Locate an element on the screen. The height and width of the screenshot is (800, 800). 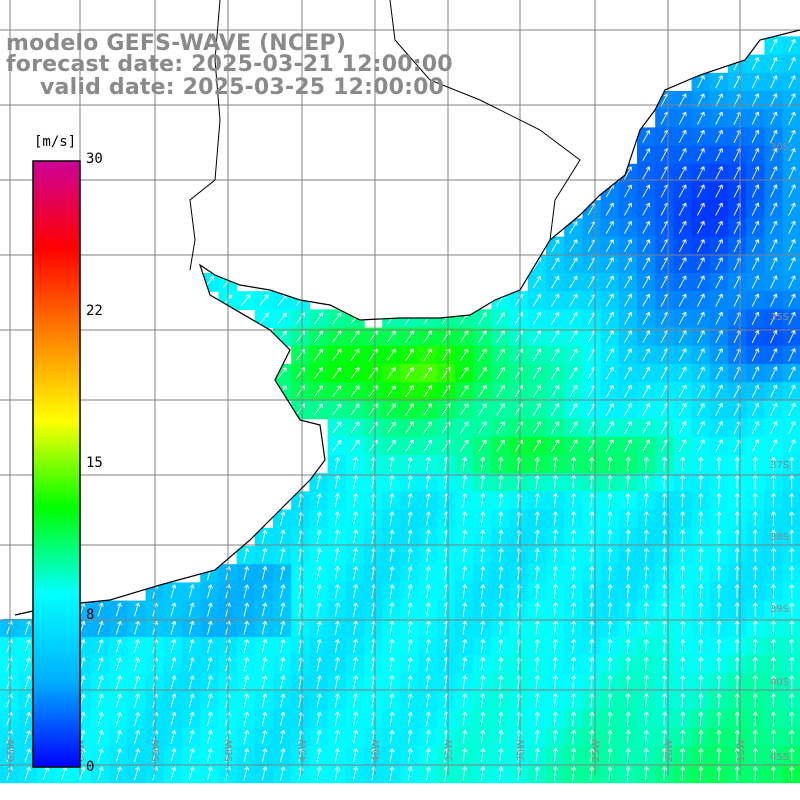
colorbar-tick-15: 15 is located at coordinates (94, 463).